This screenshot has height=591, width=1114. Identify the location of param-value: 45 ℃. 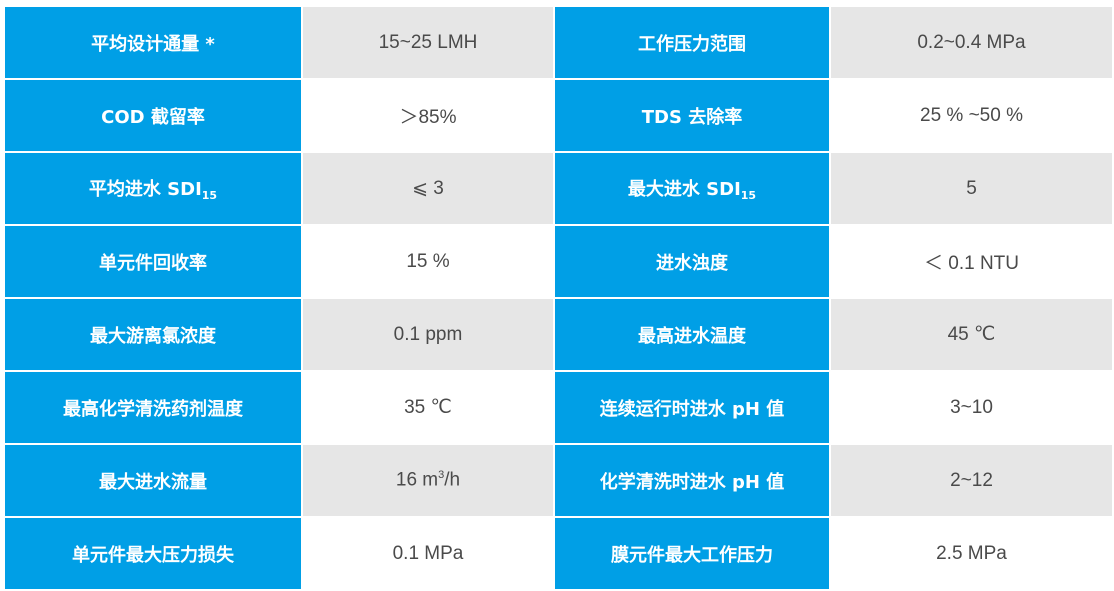
(971, 334).